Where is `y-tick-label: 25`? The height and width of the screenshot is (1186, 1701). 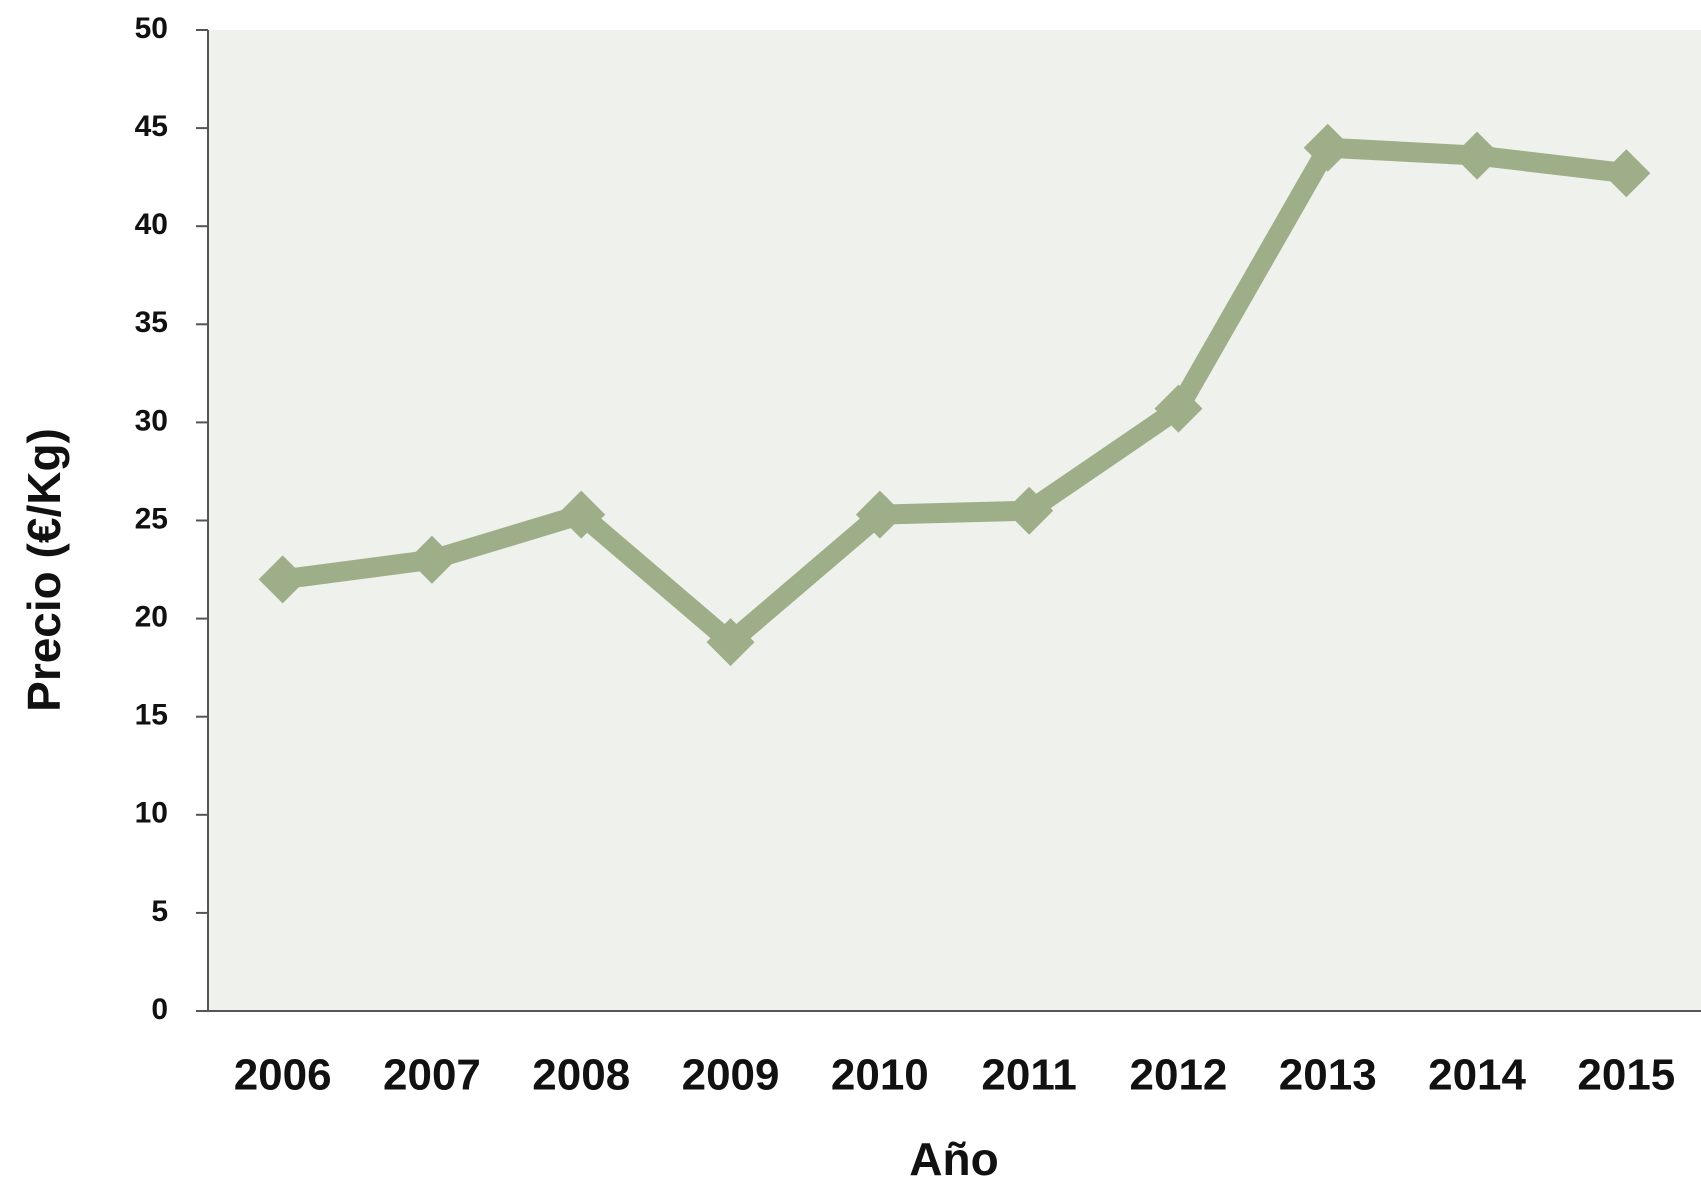
y-tick-label: 25 is located at coordinates (151, 518).